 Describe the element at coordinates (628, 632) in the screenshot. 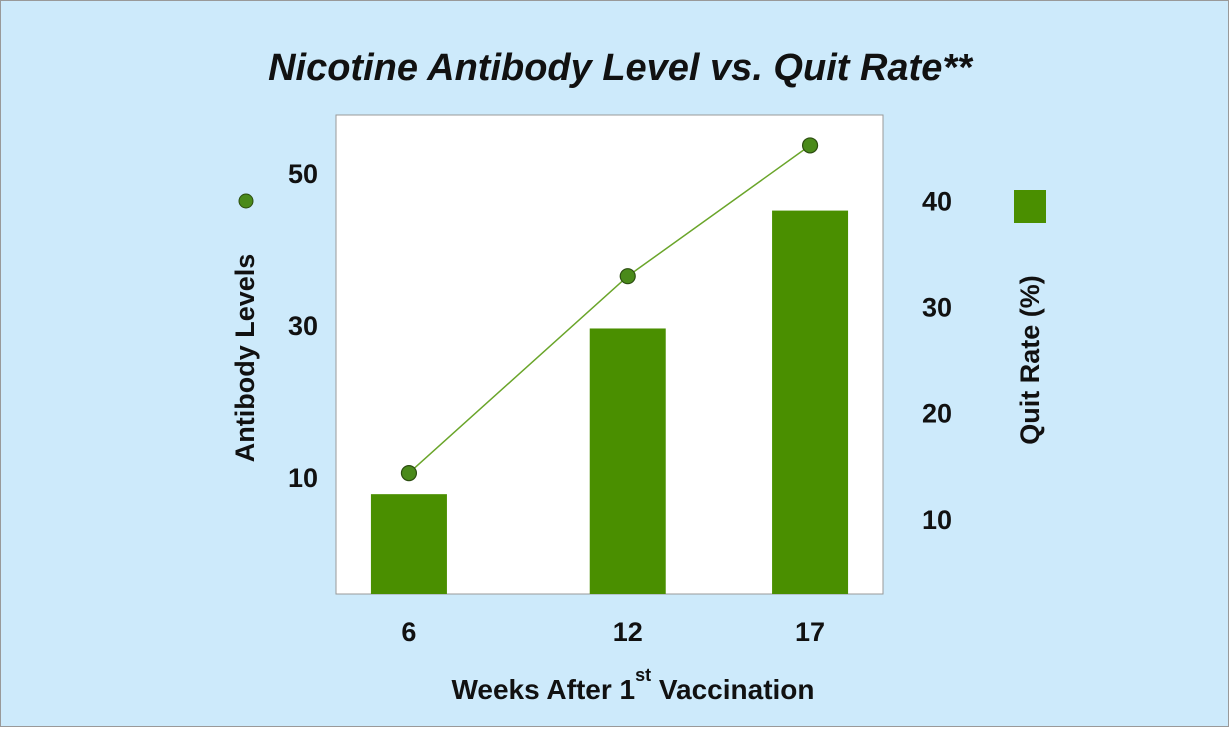

I see `x-tick-label: 12` at that location.